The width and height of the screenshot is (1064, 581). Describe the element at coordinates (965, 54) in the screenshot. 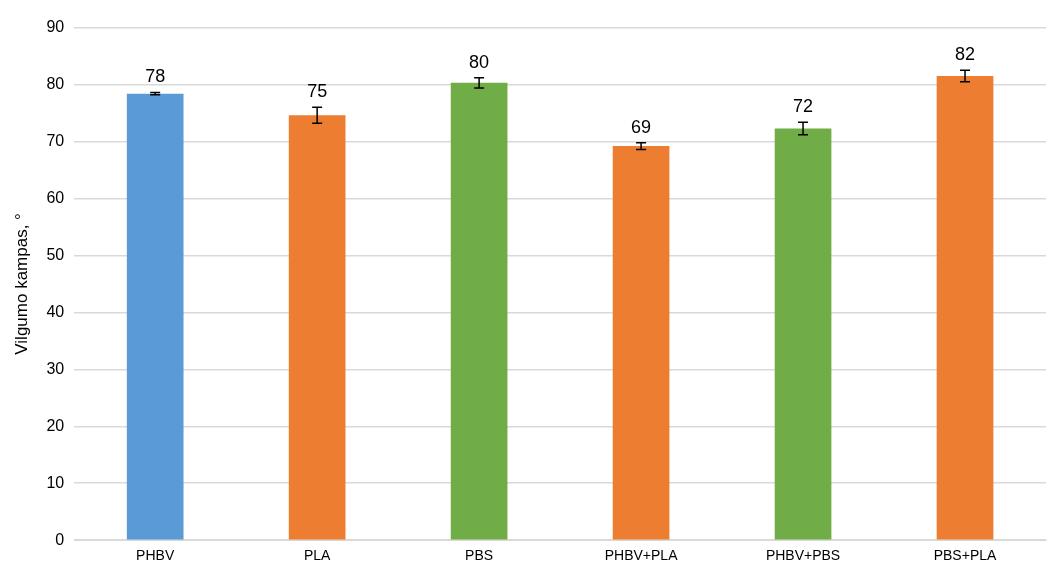

I see `data-label: 82` at that location.